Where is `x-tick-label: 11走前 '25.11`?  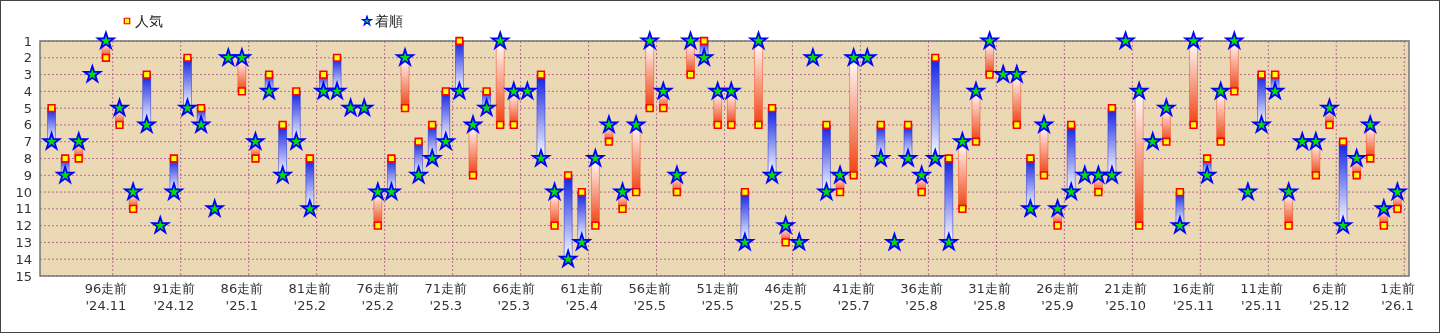 x-tick-label: 11走前 '25.11 is located at coordinates (1261, 297).